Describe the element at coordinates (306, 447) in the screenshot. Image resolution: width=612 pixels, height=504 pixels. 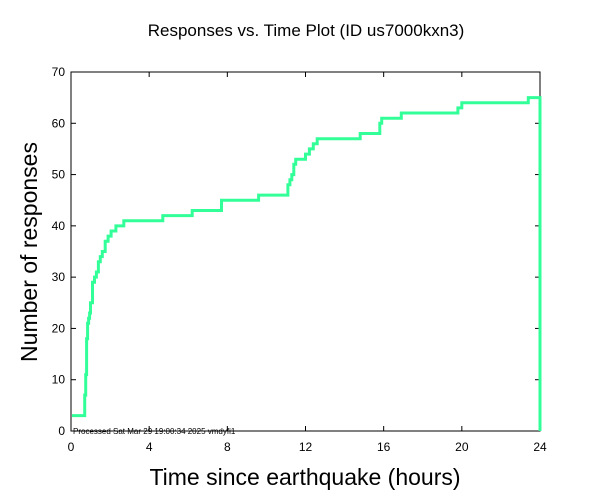
I see `x-tick-label: 12` at that location.